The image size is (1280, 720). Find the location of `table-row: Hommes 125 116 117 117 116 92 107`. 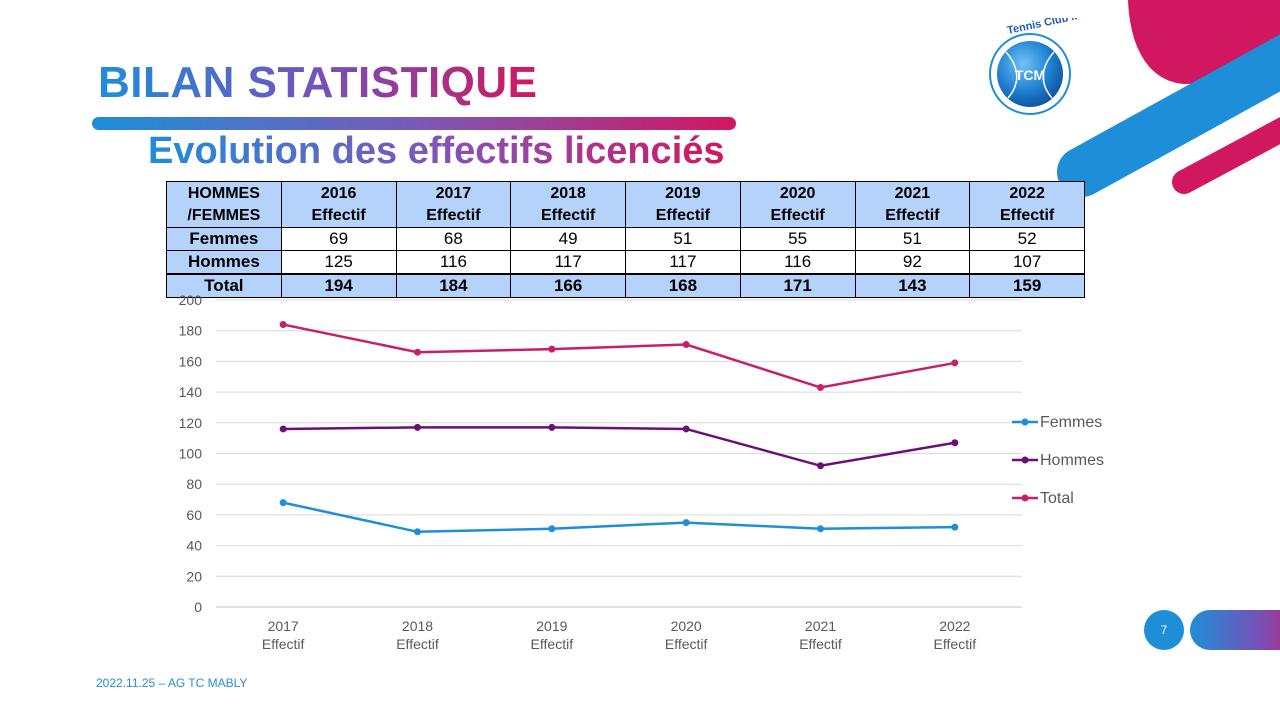

table-row: Hommes 125 116 117 117 116 92 107 is located at coordinates (625, 262).